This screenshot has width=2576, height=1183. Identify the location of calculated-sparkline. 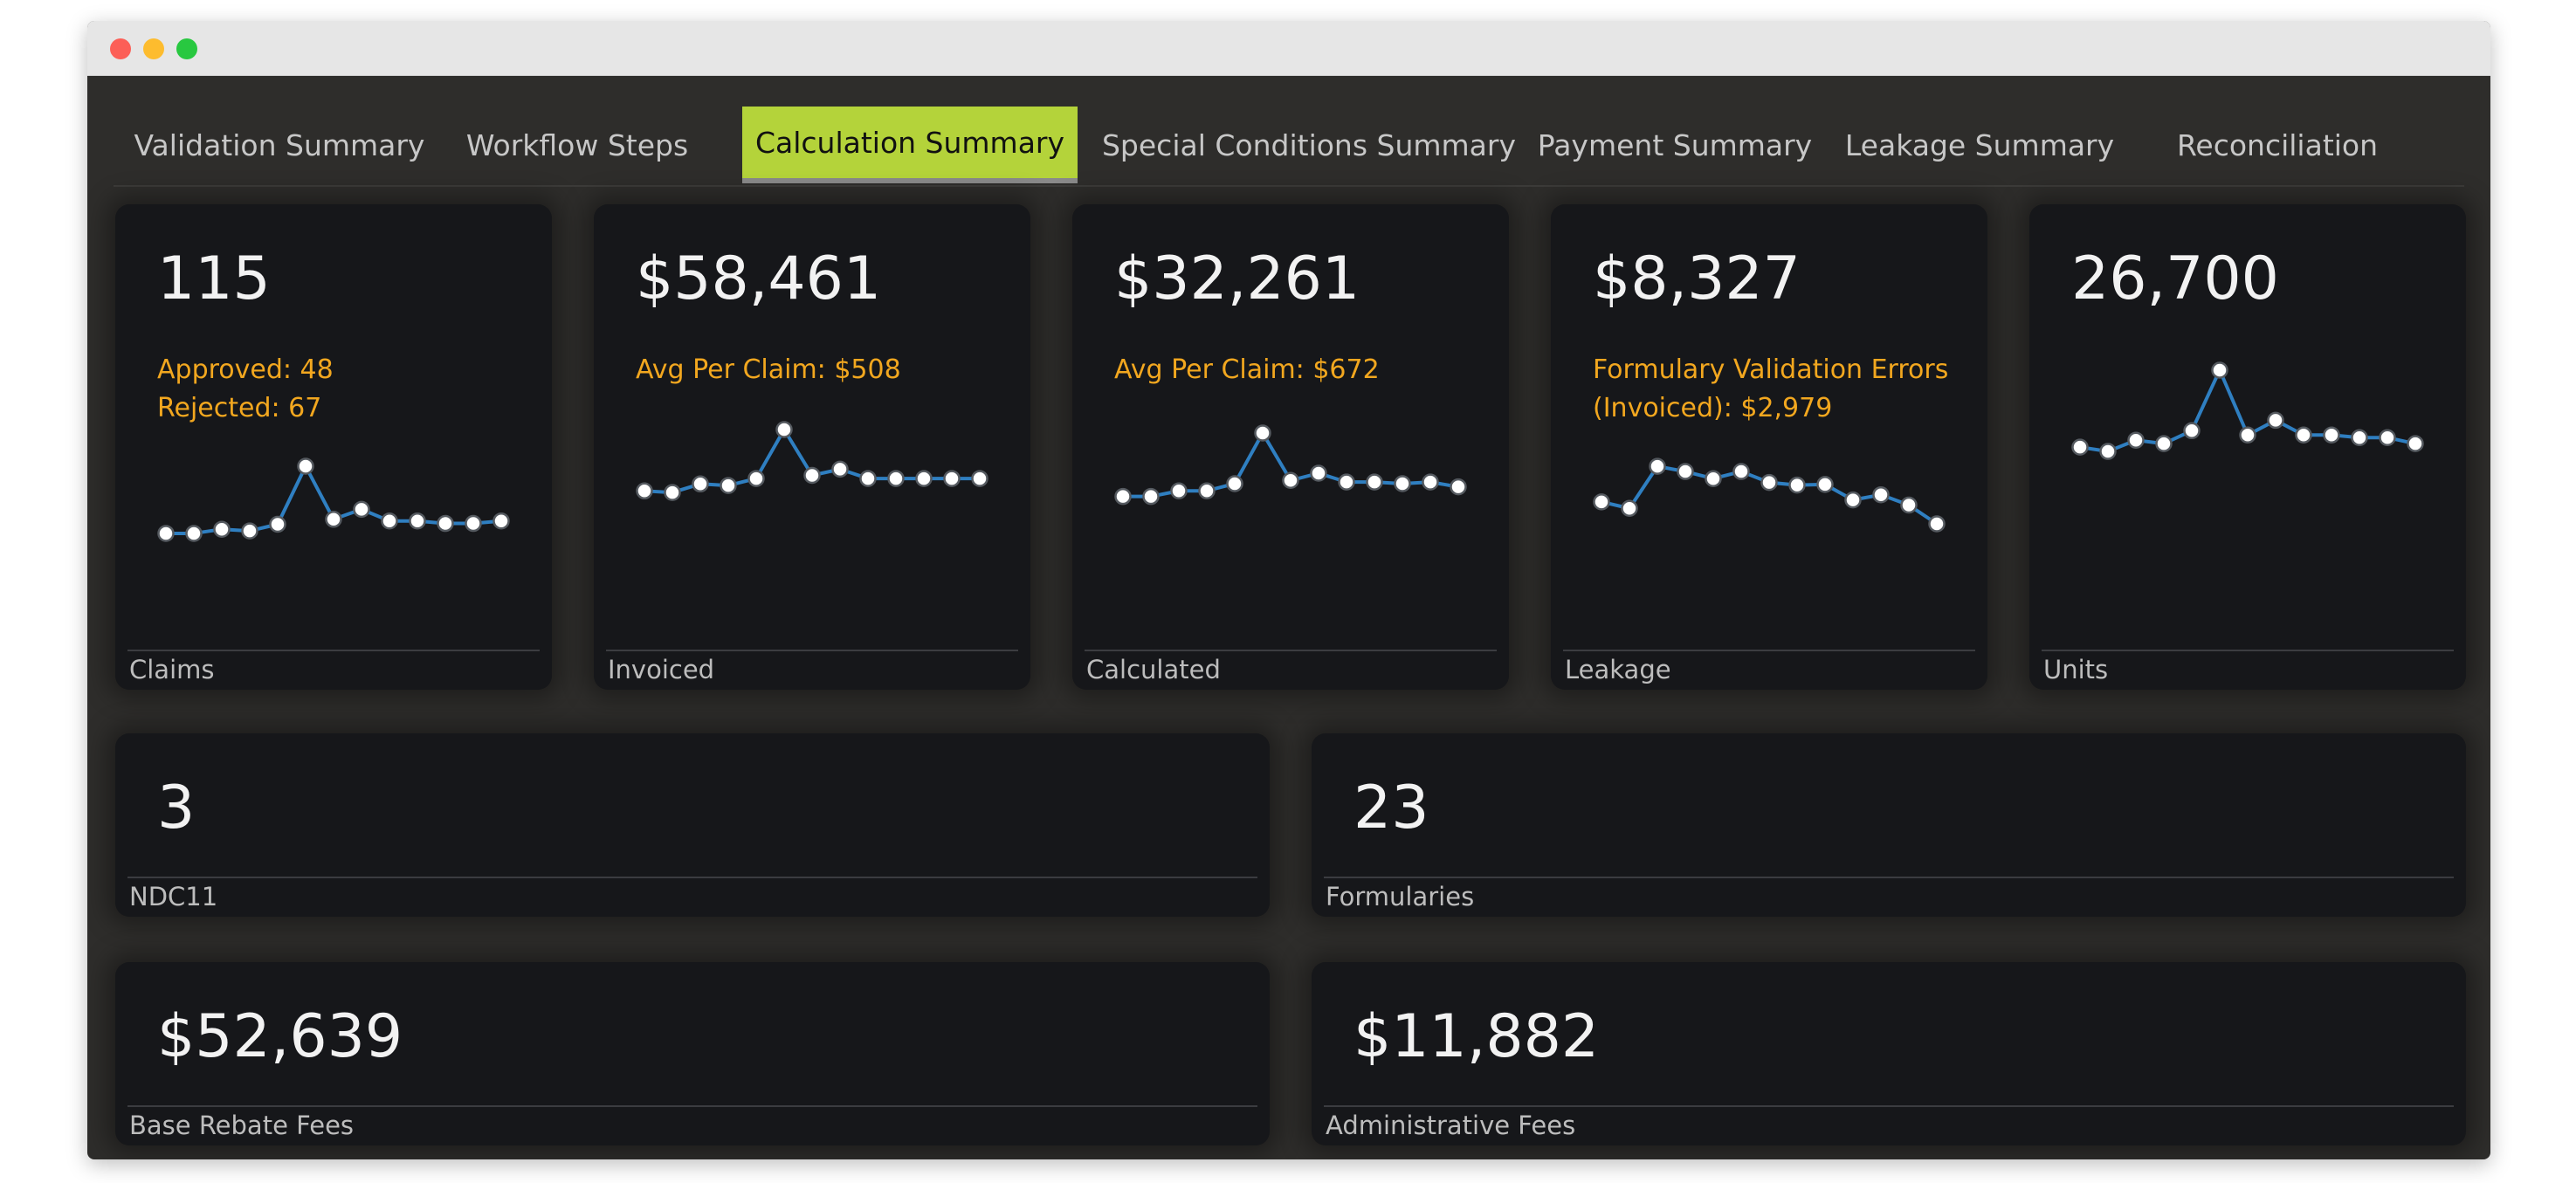
(1290, 465).